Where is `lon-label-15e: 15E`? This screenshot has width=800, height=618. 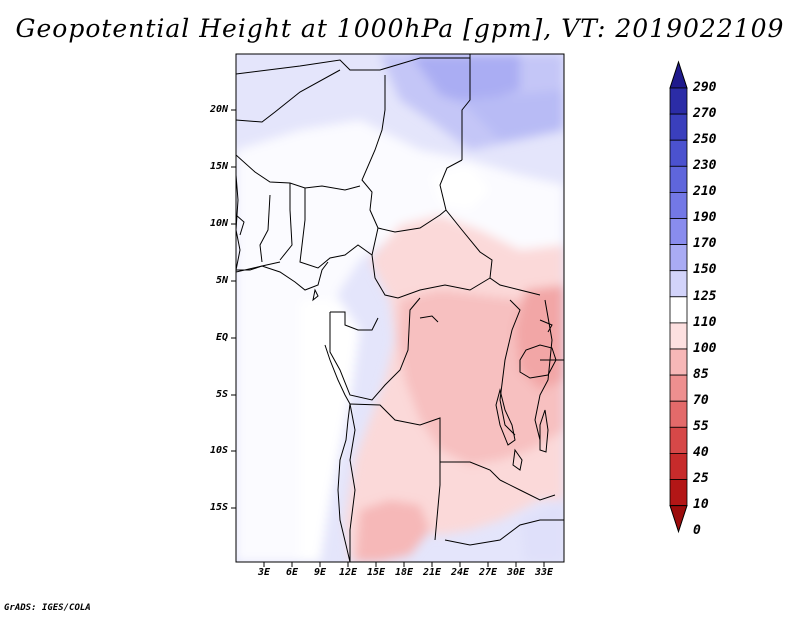 lon-label-15e: 15E is located at coordinates (376, 572).